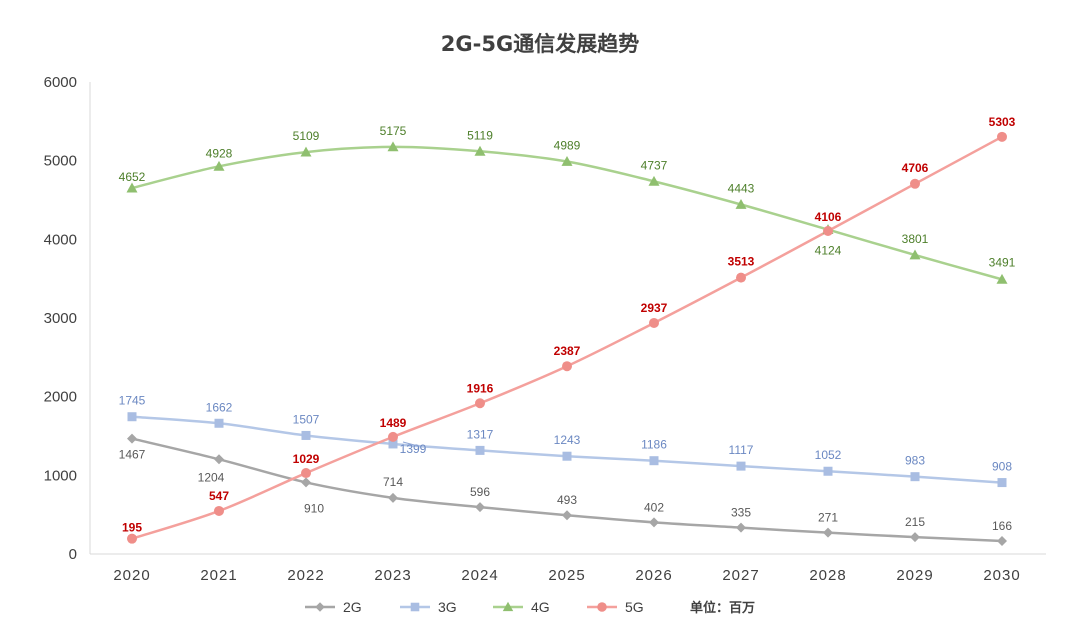 The image size is (1080, 631). What do you see at coordinates (132, 528) in the screenshot?
I see `data-label-5g: 195` at bounding box center [132, 528].